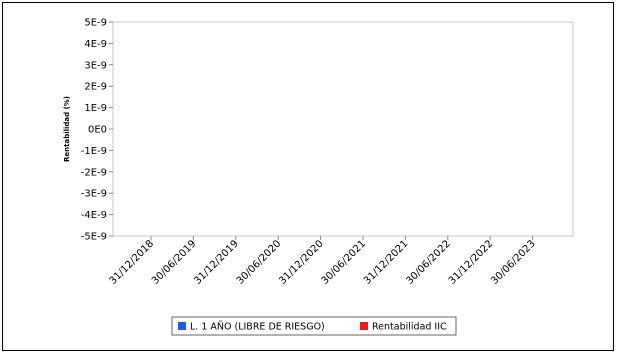 The image size is (619, 356). I want to click on y-tick-label: 5E-9, so click(95, 23).